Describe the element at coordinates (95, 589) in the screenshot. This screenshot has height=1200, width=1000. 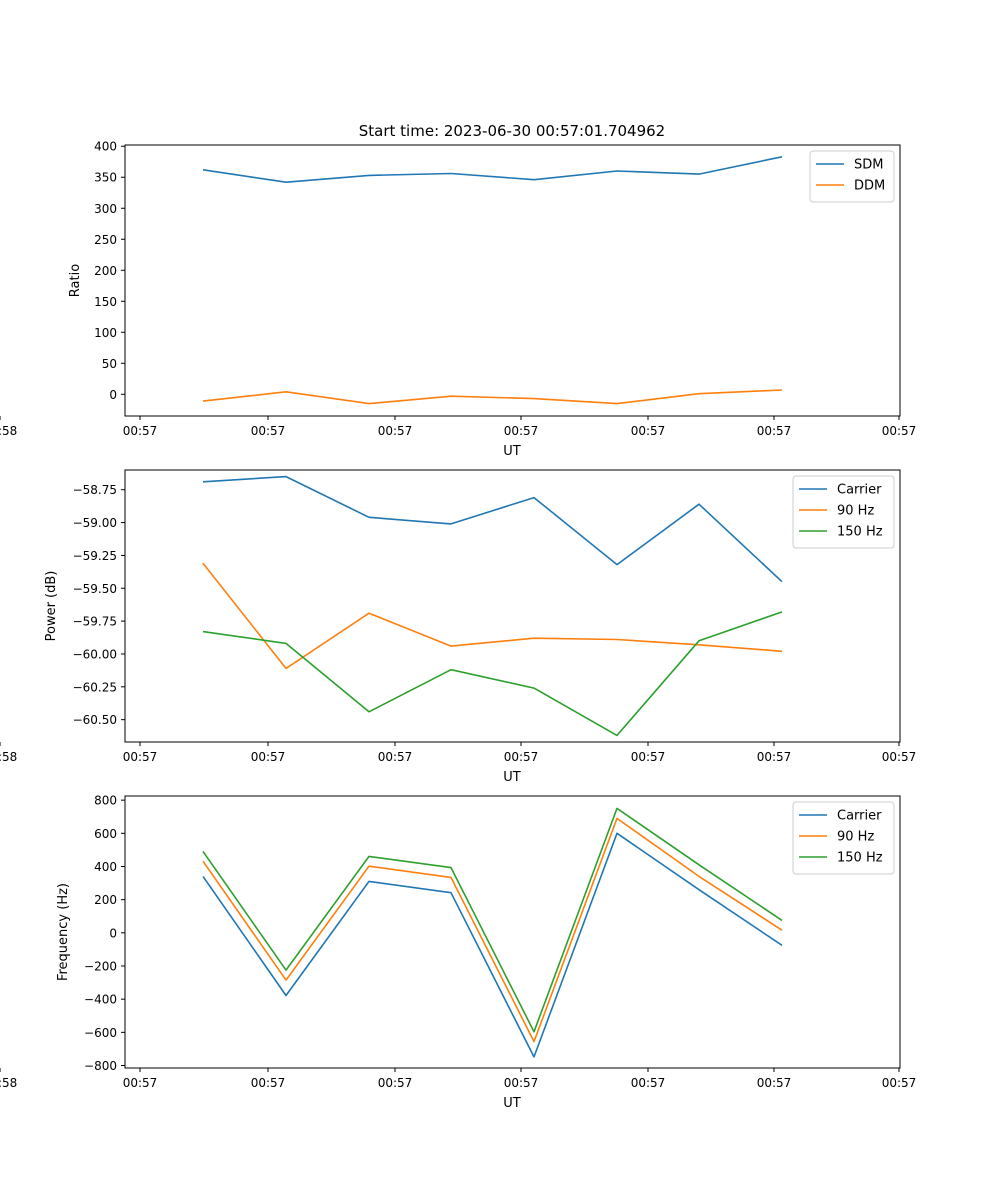
I see `y-tick-label: −59.50` at that location.